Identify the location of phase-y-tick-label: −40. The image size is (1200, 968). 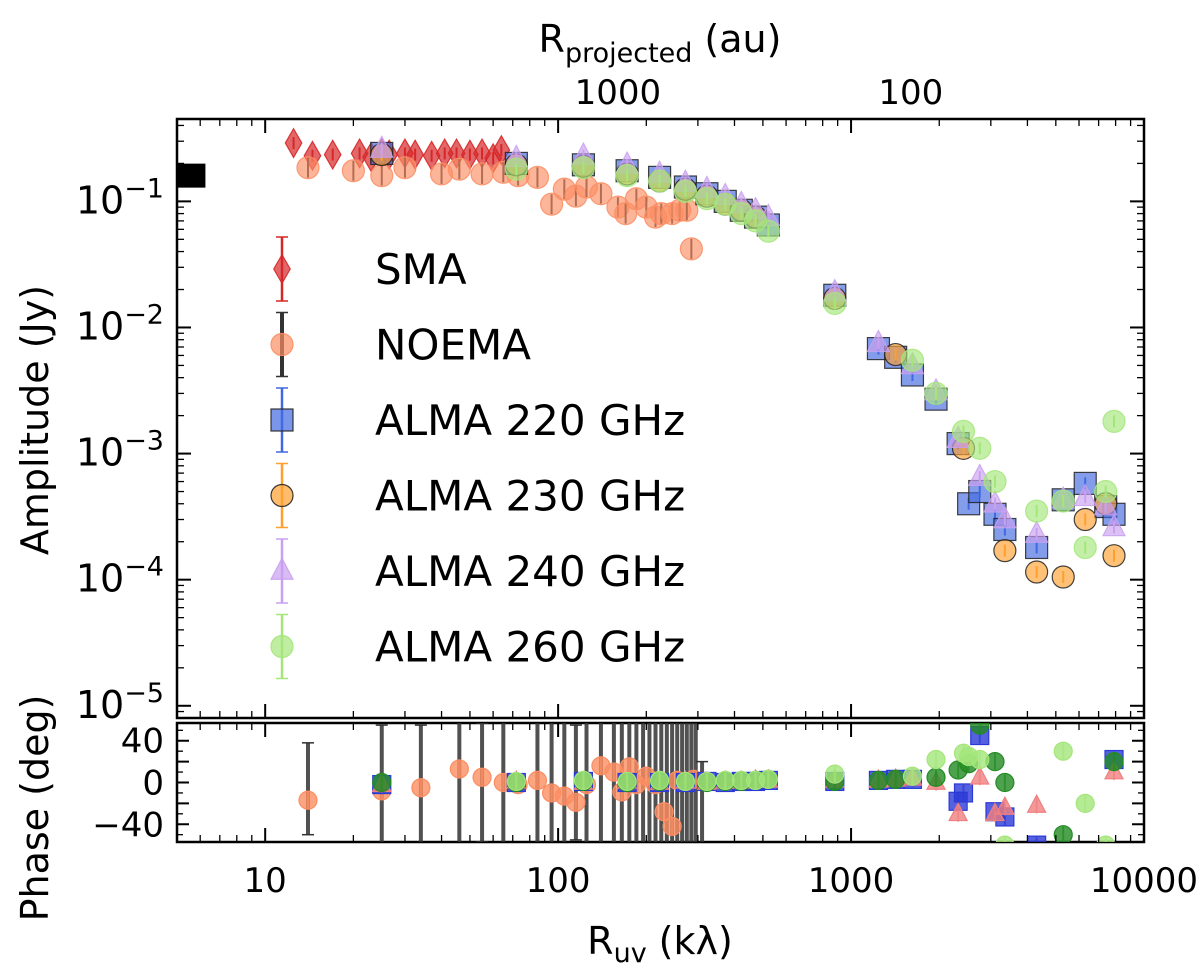
(128, 825).